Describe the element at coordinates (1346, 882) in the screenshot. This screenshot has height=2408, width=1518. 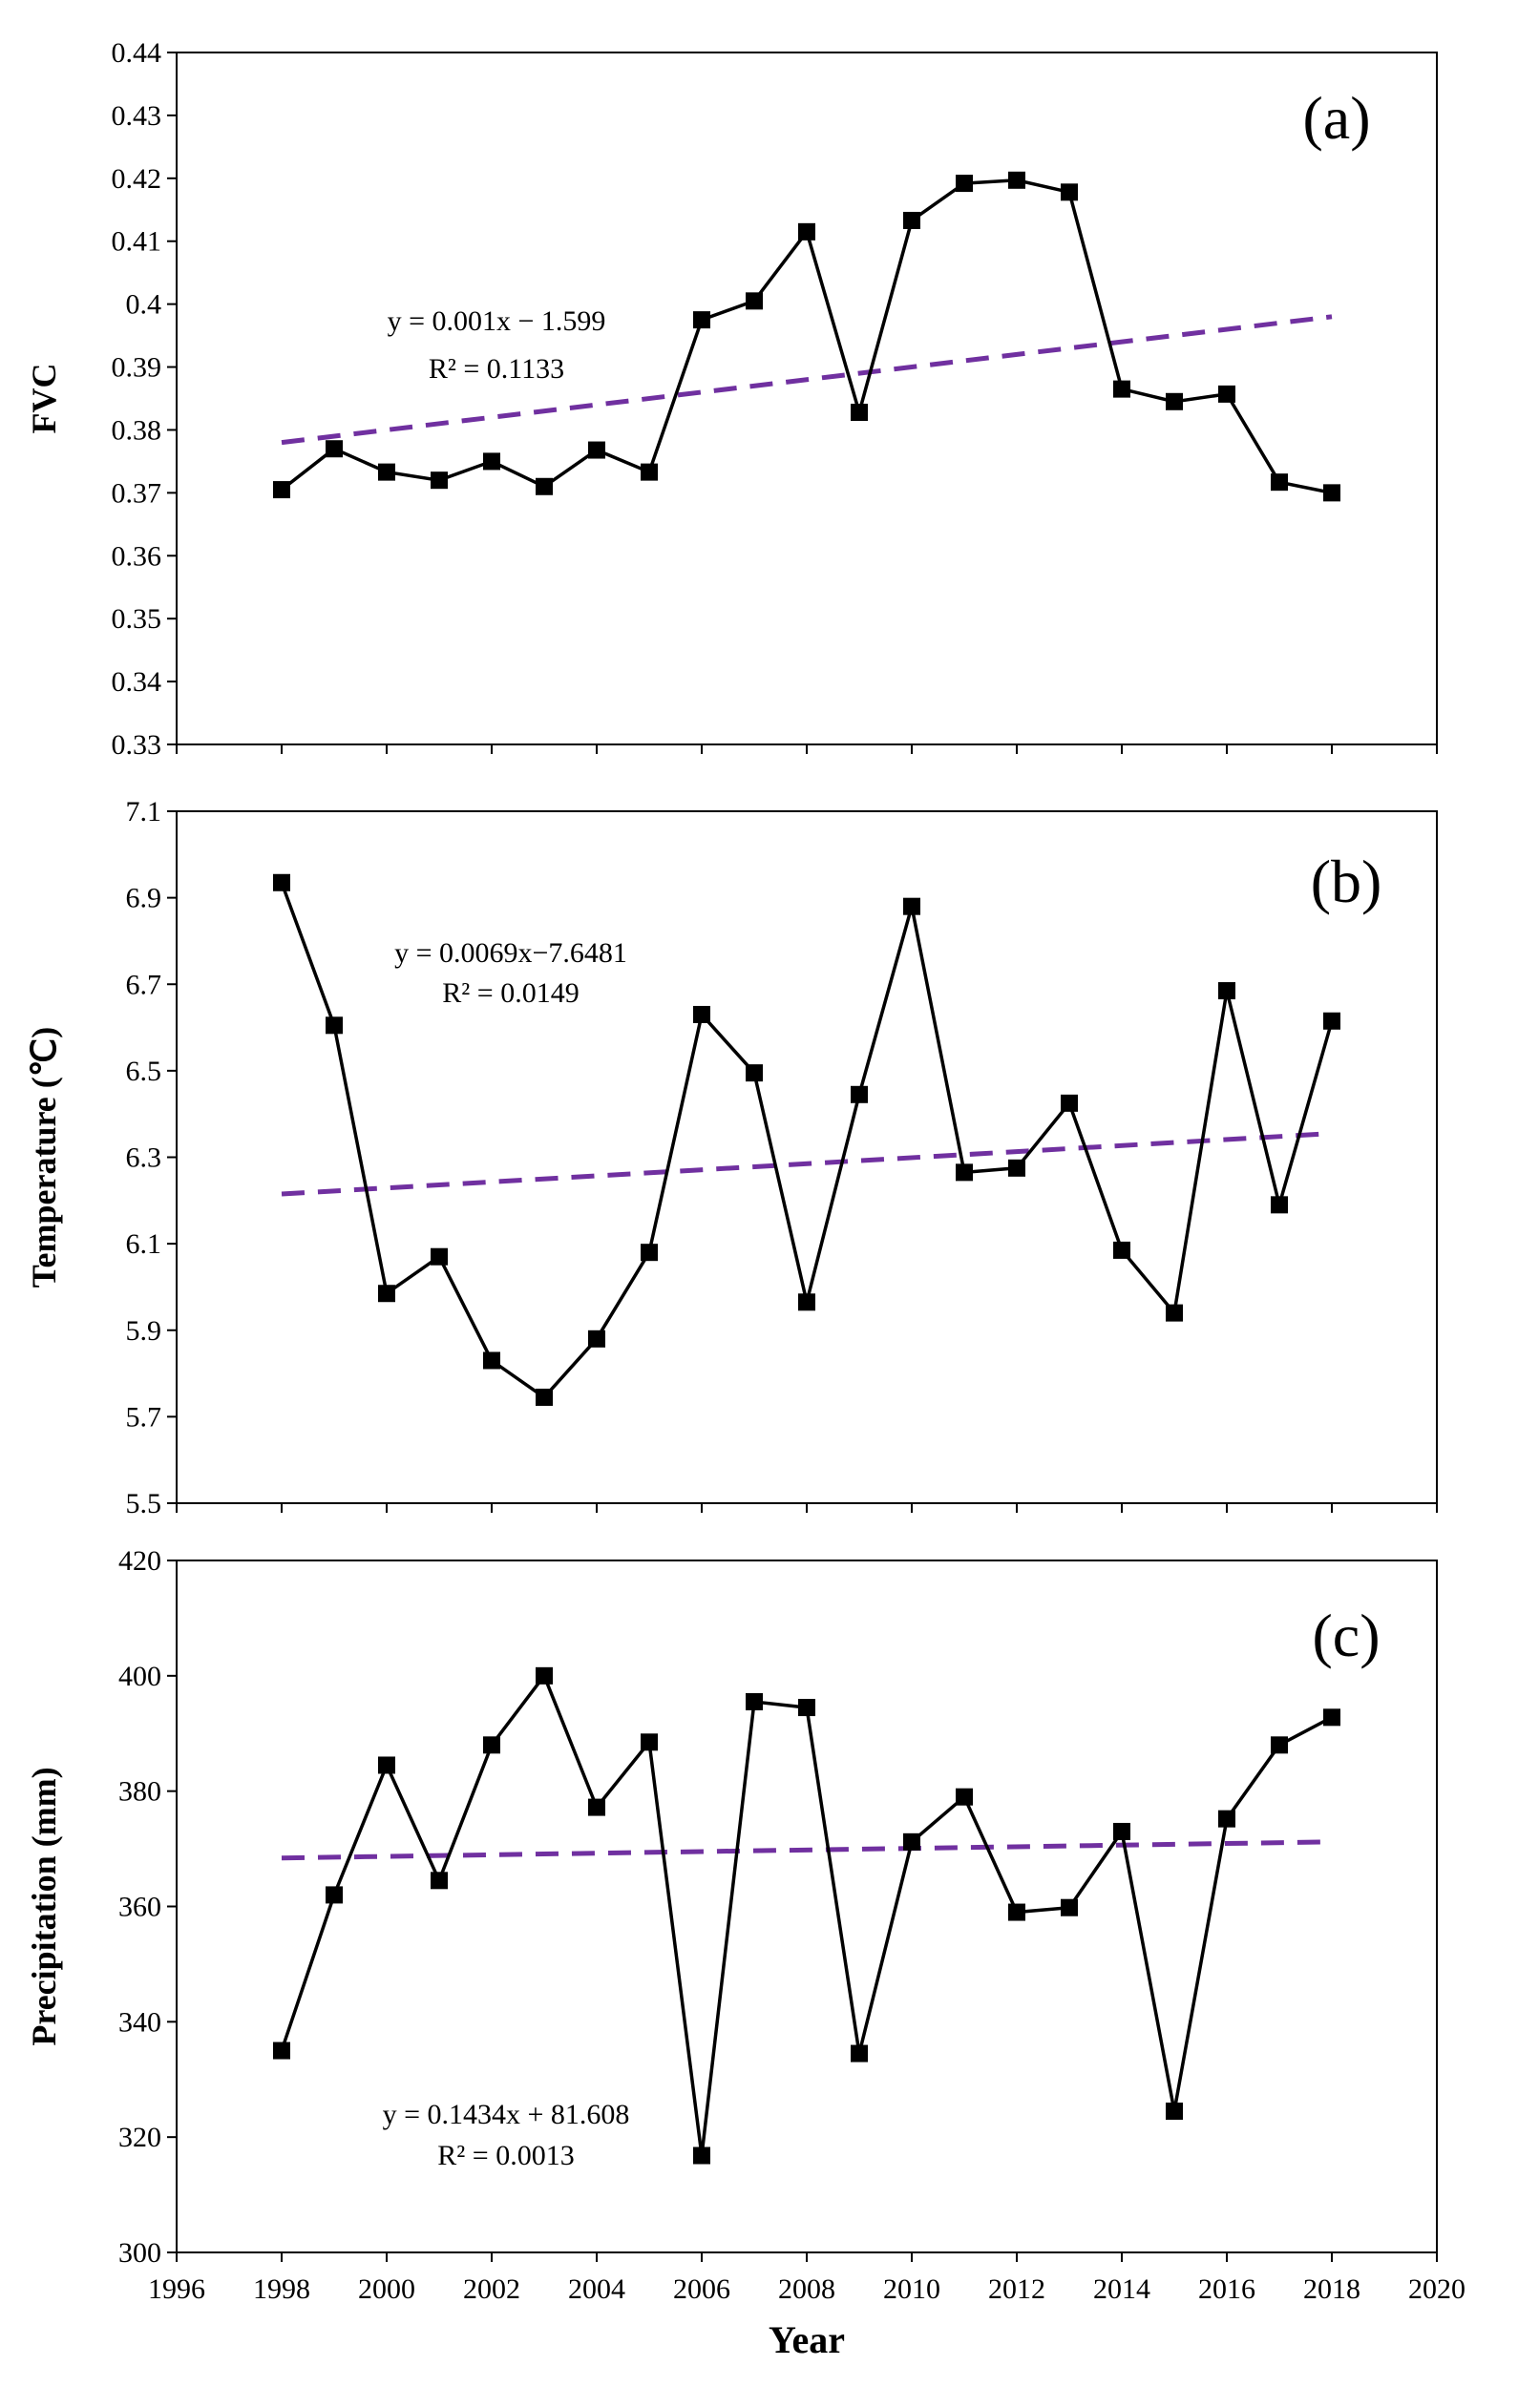
I see `panel-tag: (b)` at that location.